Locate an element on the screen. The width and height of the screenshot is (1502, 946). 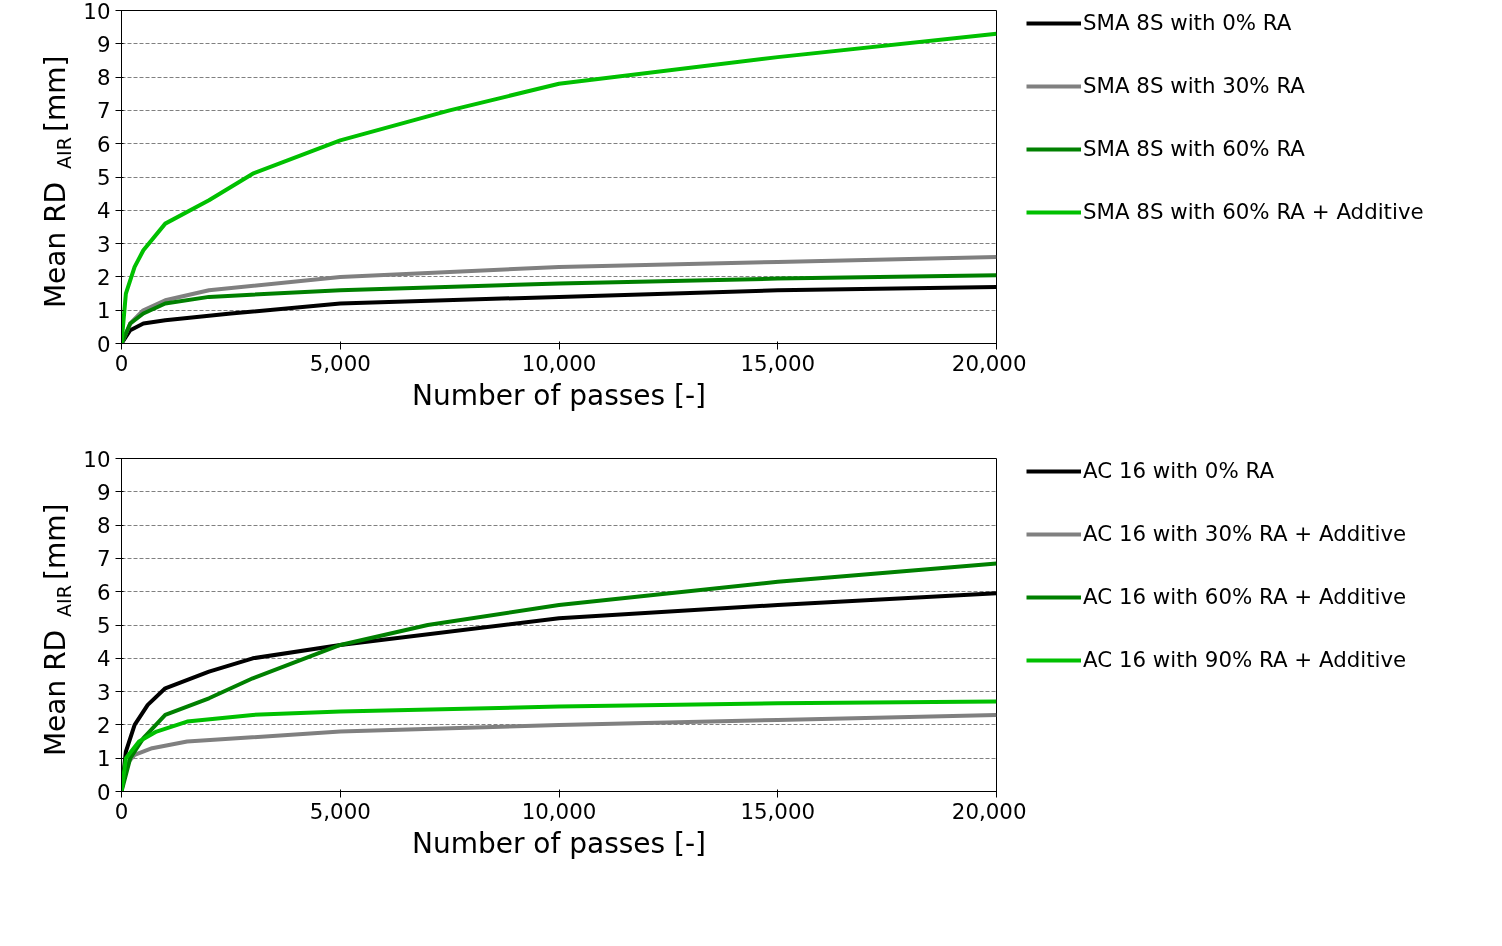
legend-label: SMA 8S with 30% RA is located at coordinates (1194, 85).